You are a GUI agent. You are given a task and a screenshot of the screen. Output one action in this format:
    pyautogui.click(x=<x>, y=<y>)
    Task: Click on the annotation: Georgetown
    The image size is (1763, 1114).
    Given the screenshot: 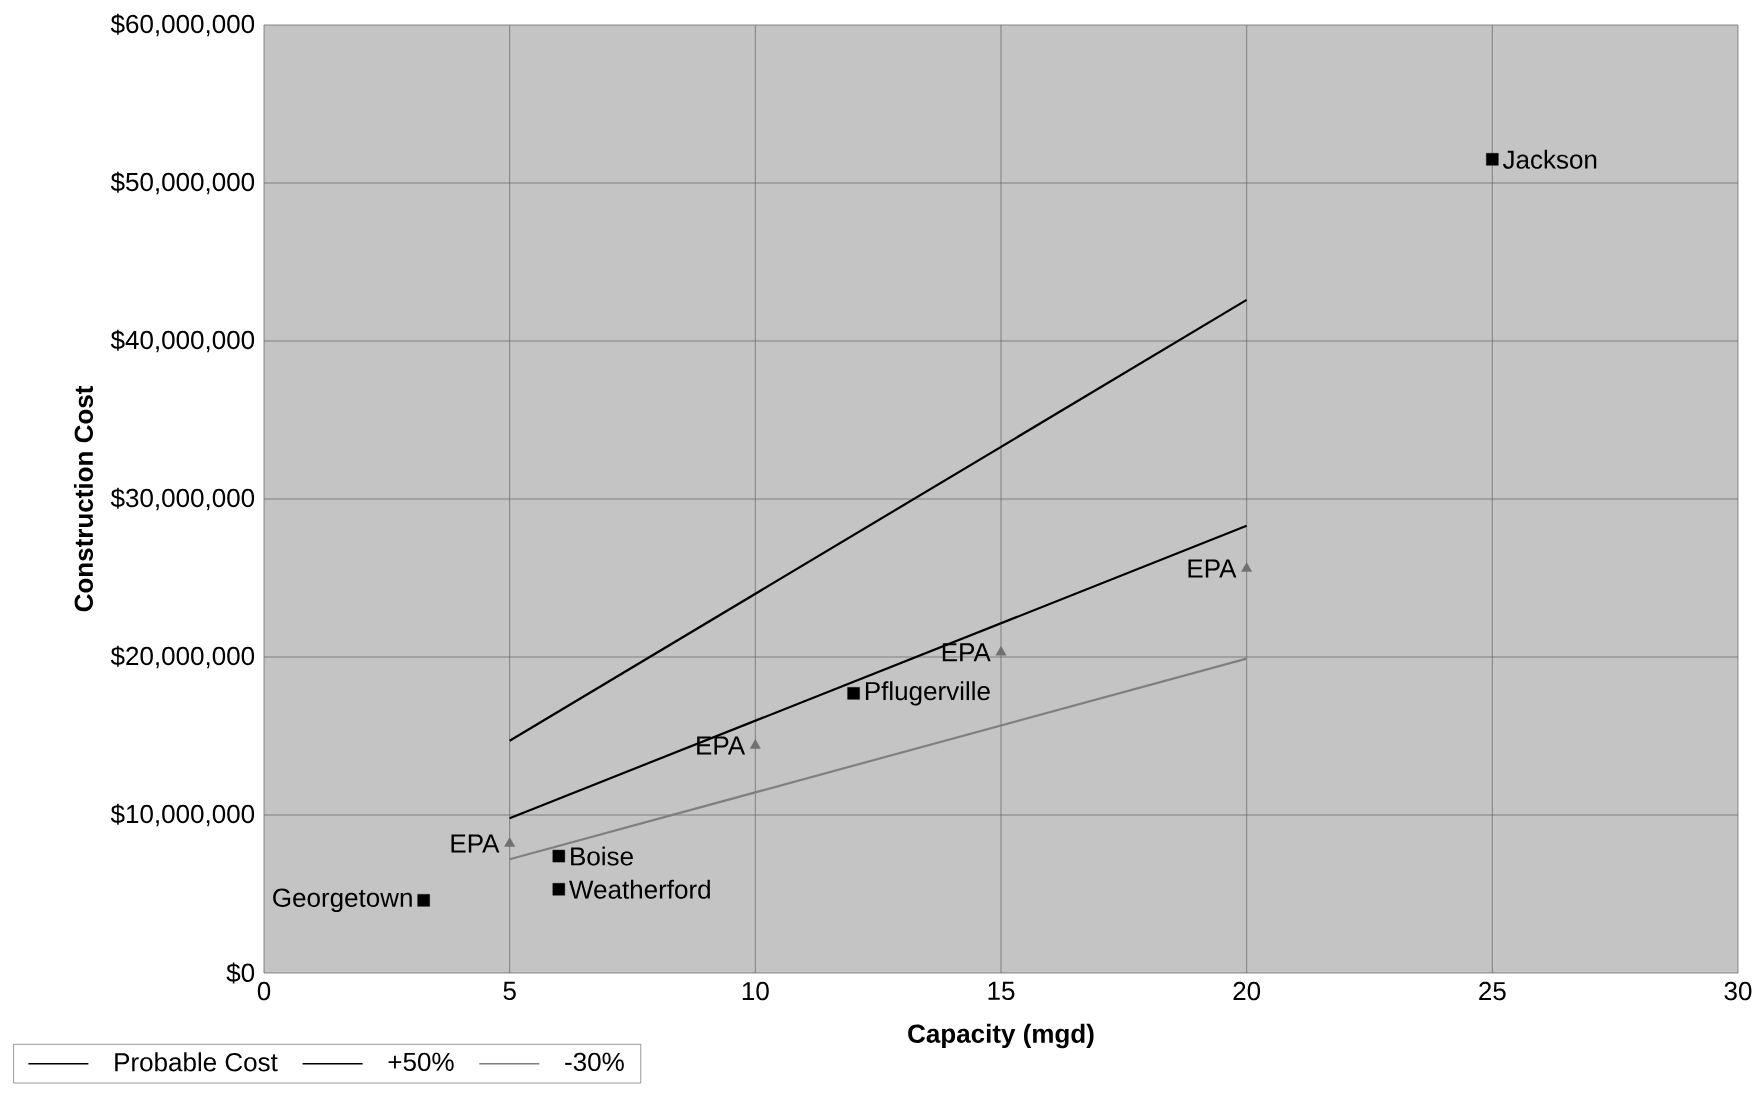 What is the action you would take?
    pyautogui.click(x=342, y=900)
    